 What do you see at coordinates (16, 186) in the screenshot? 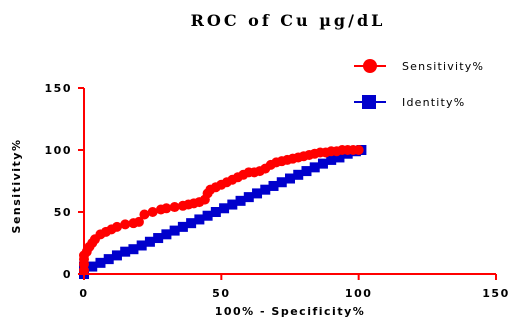
I see `y-axis-label: Sensitivity%` at bounding box center [16, 186].